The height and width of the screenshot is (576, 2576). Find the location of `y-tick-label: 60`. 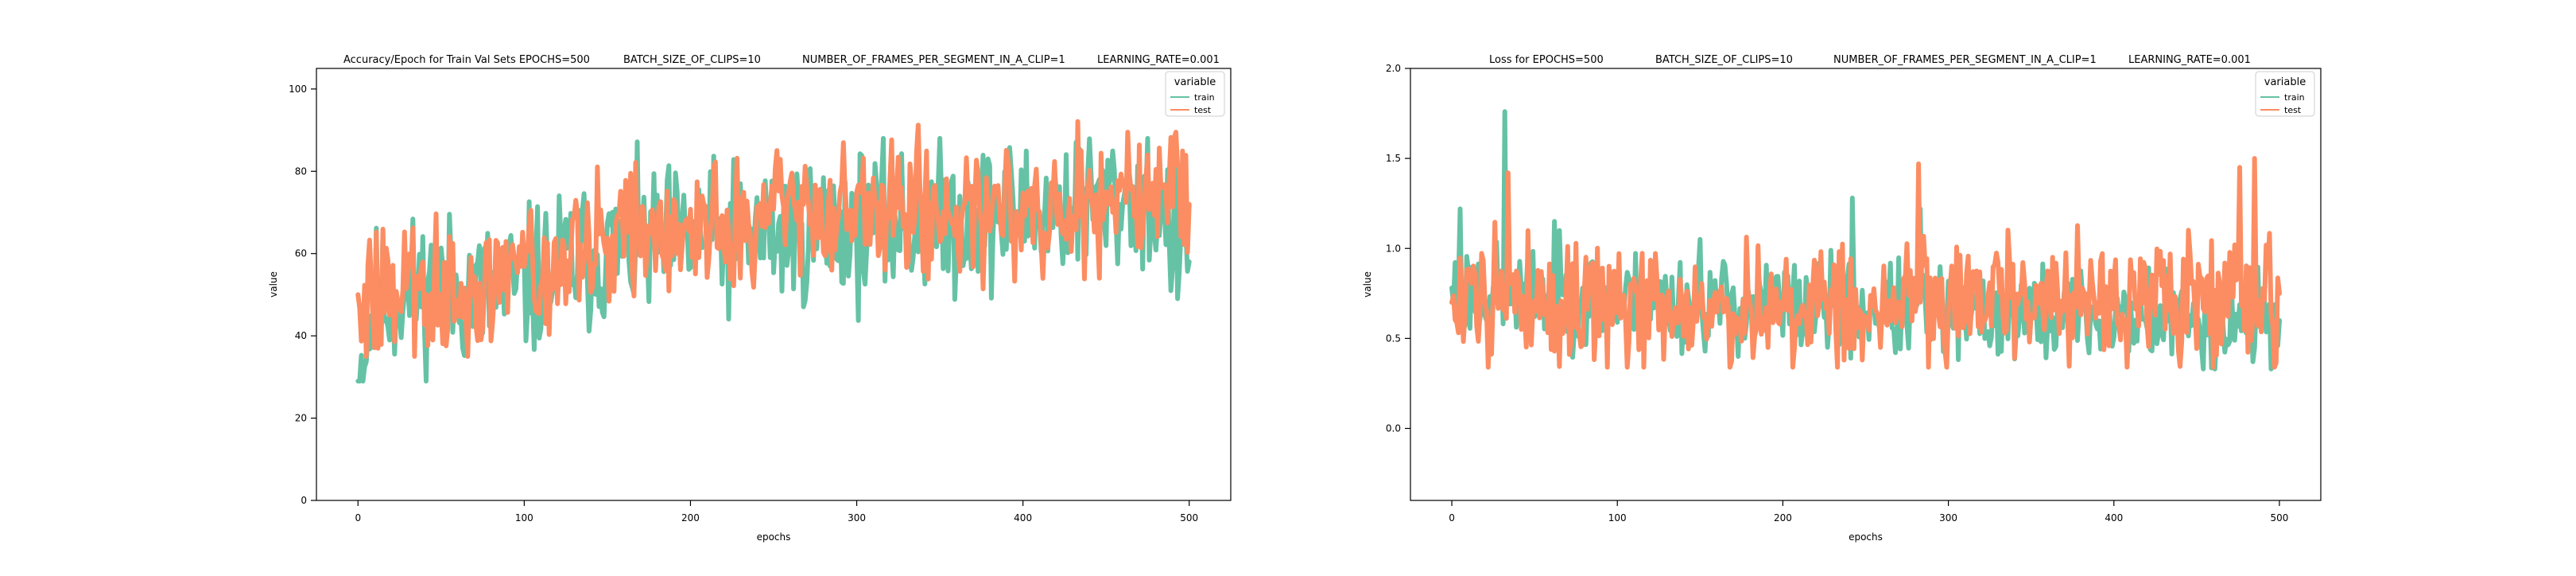

y-tick-label: 60 is located at coordinates (301, 253).